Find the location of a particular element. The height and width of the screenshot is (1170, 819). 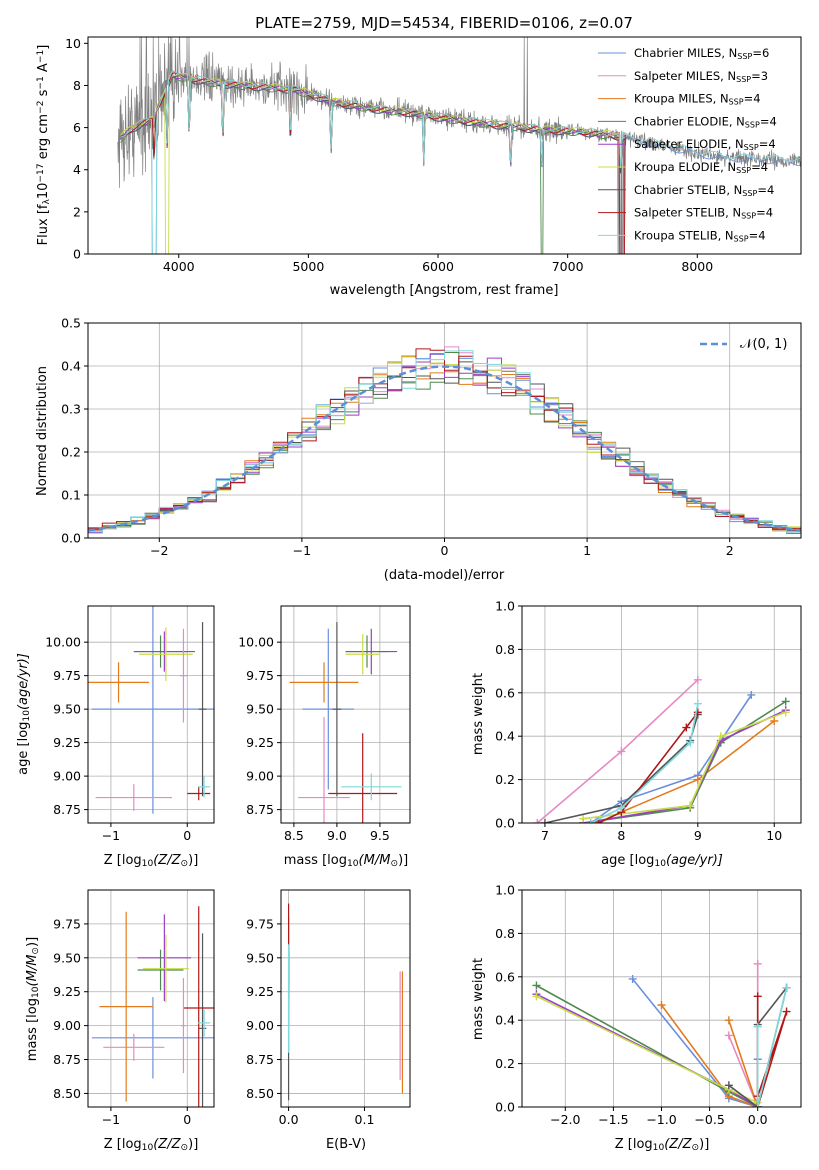

weight-Z-xlabel-part: )] is located at coordinates (704, 1144).